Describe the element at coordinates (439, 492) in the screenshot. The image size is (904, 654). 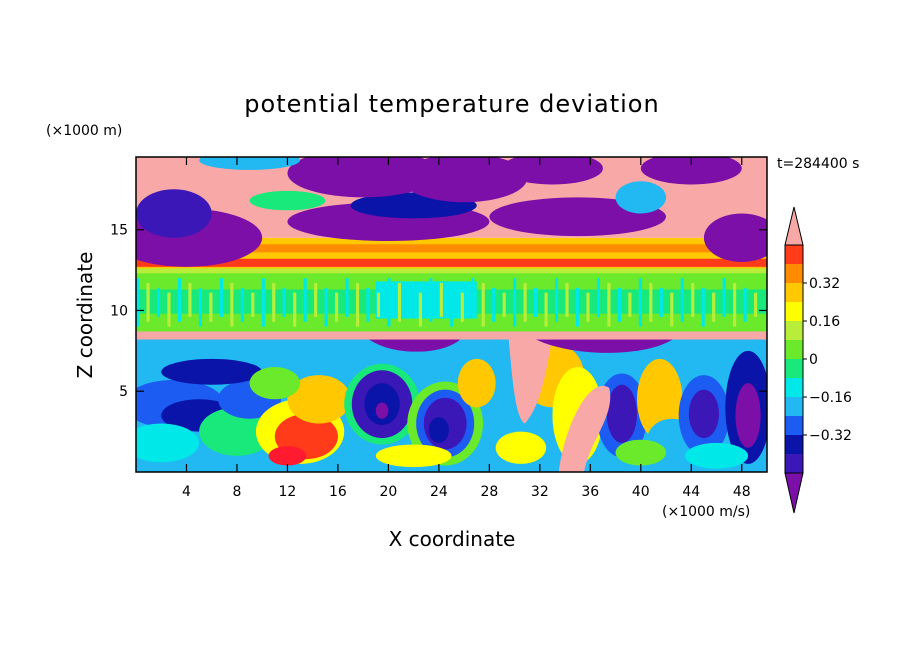
I see `x-tick-label: 24` at that location.